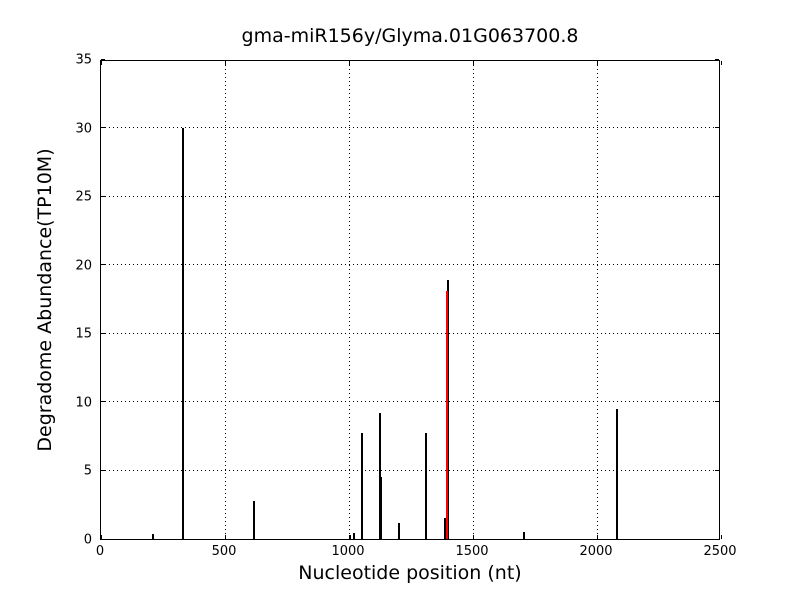 This screenshot has width=800, height=600. What do you see at coordinates (410, 36) in the screenshot?
I see `chart-title: gma-miR156y/Glyma.01G063700.8` at bounding box center [410, 36].